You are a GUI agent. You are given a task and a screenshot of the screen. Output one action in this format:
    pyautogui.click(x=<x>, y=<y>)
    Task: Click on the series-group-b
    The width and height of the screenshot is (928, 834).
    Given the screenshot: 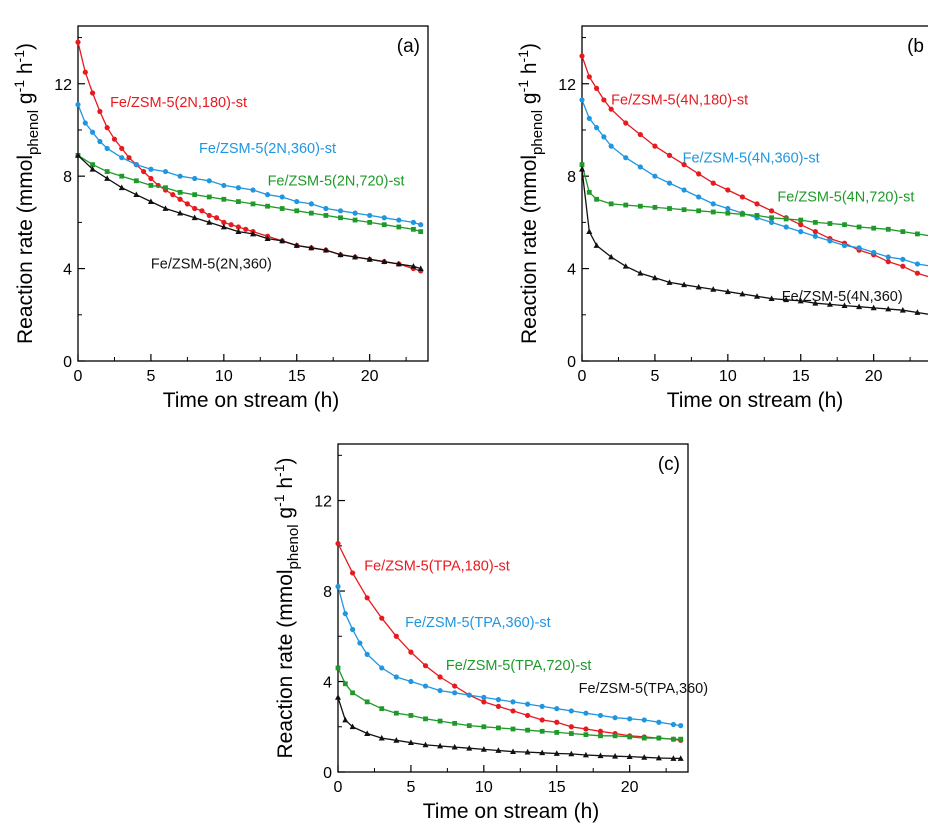 What is the action you would take?
    pyautogui.click(x=753, y=184)
    